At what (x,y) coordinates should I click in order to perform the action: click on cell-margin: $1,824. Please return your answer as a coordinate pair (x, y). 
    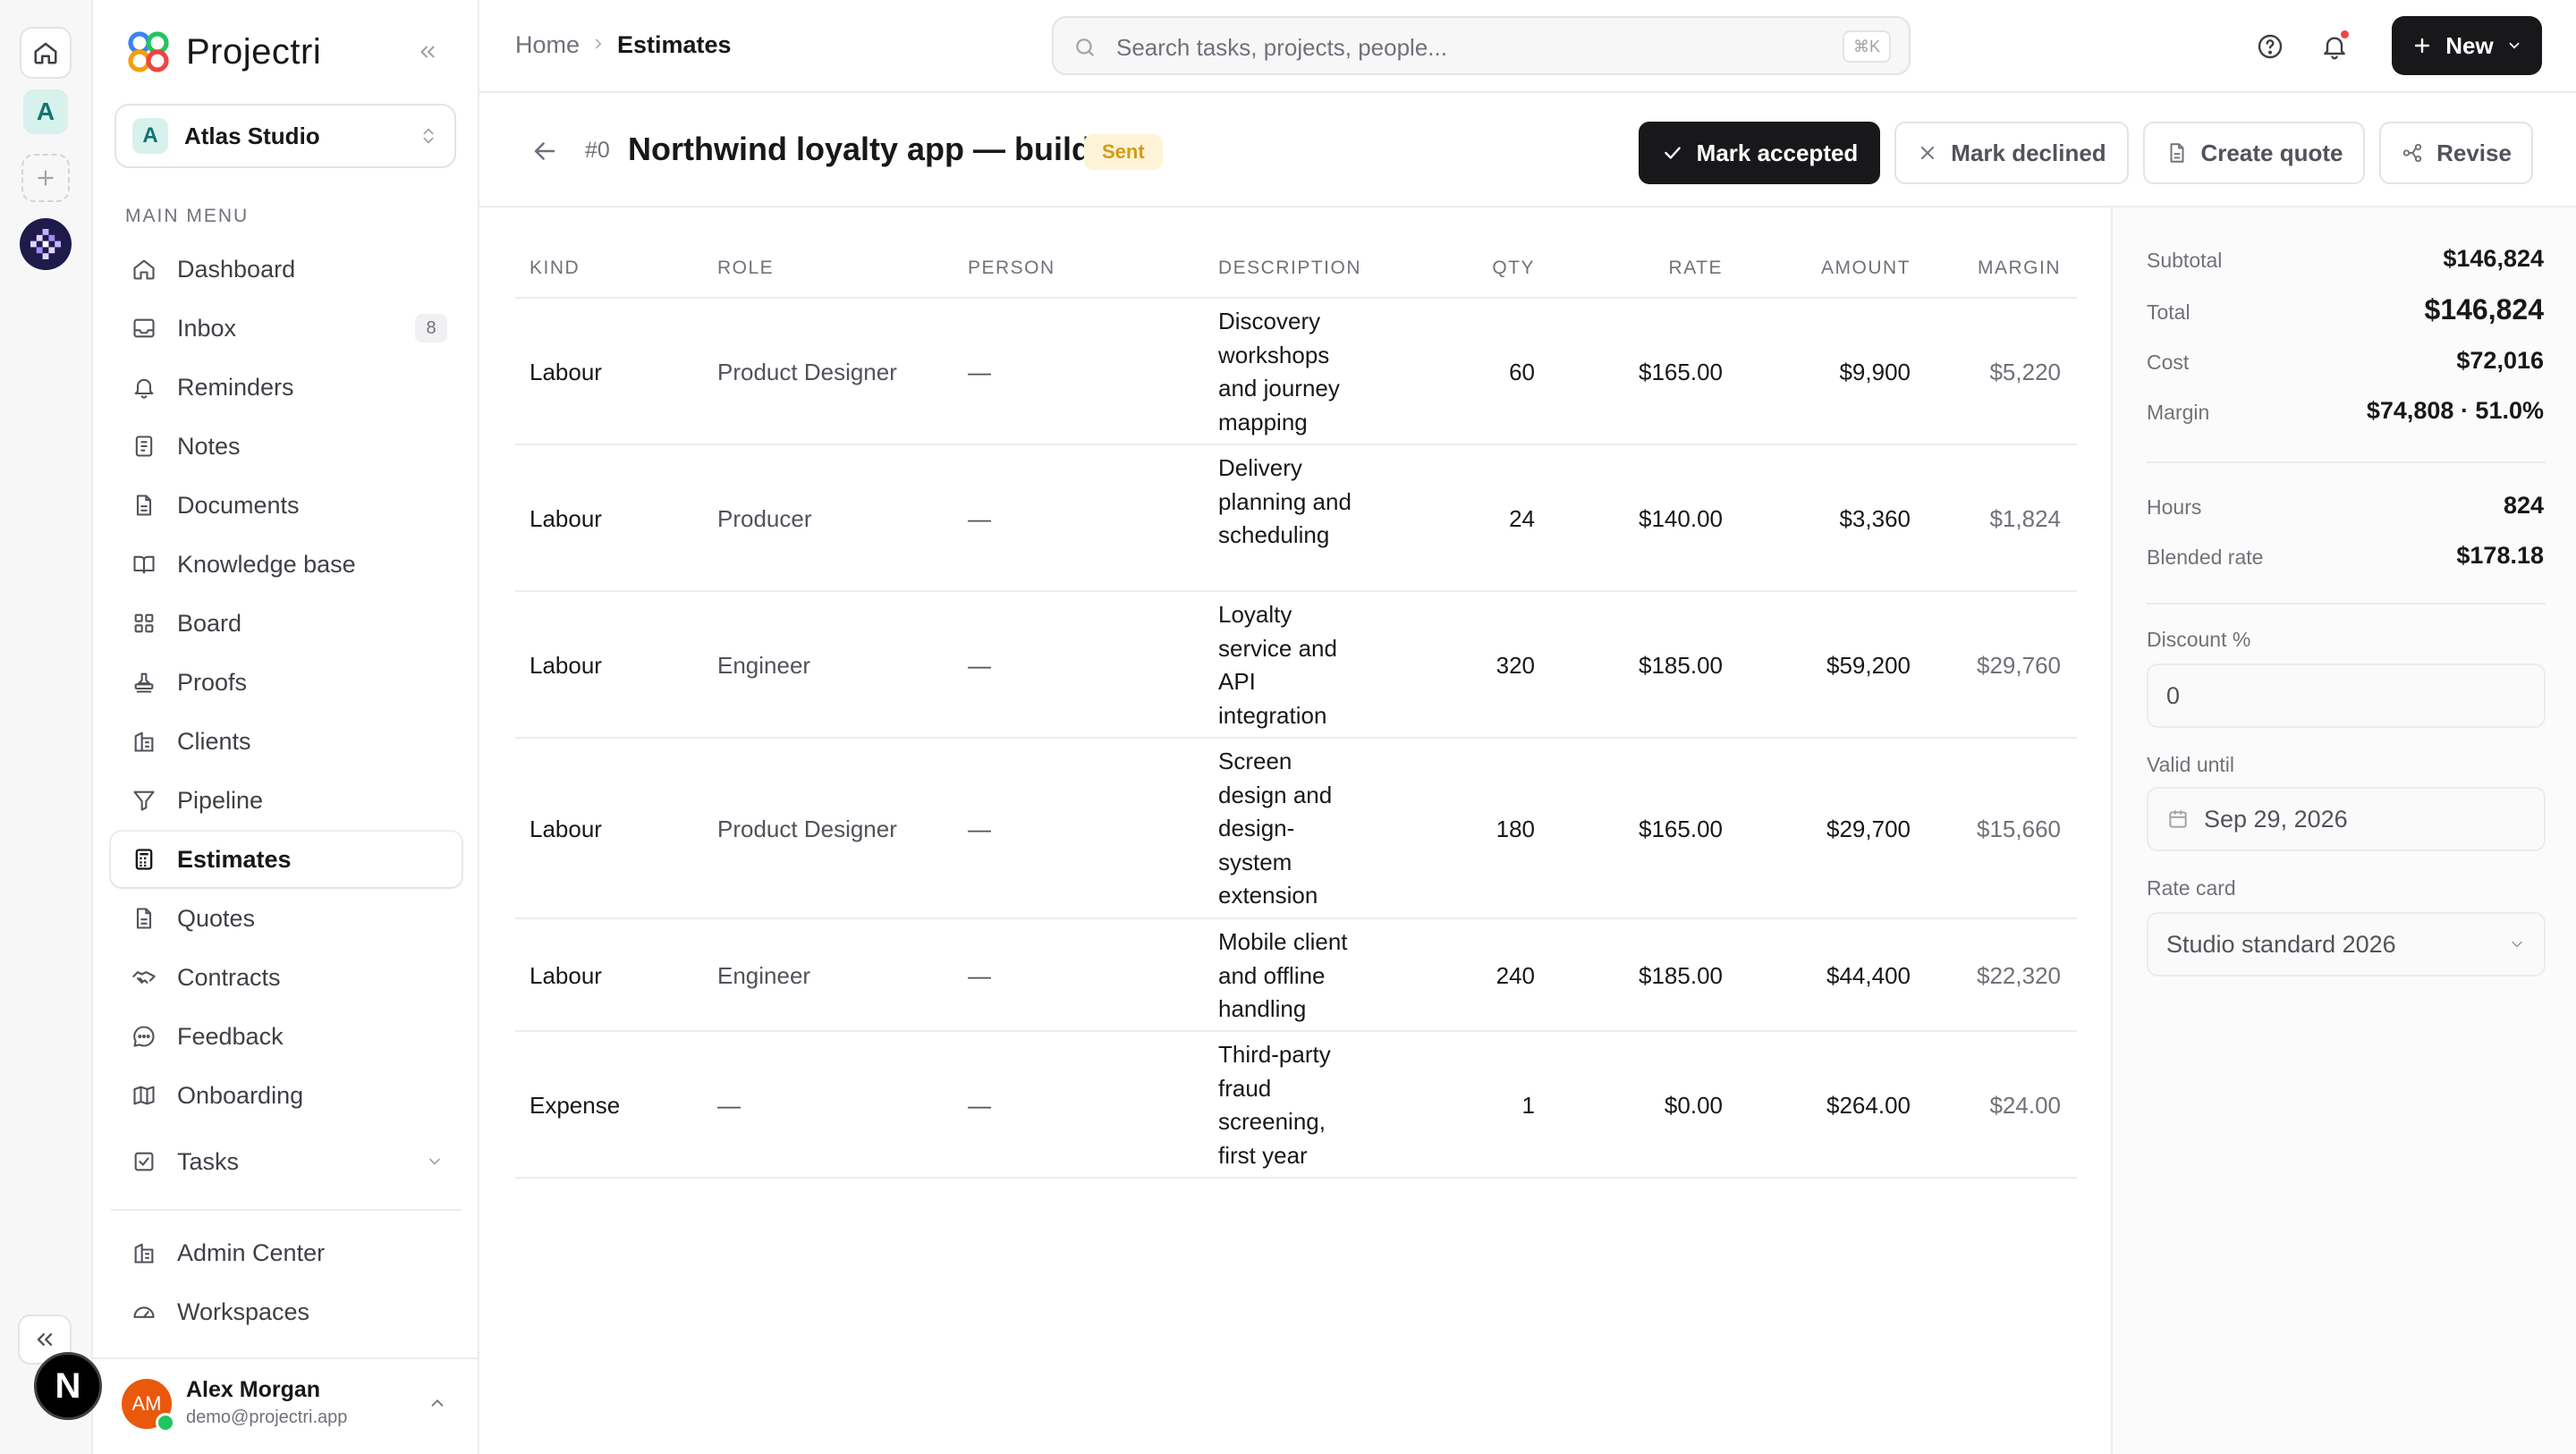
    Looking at the image, I should click on (2025, 518).